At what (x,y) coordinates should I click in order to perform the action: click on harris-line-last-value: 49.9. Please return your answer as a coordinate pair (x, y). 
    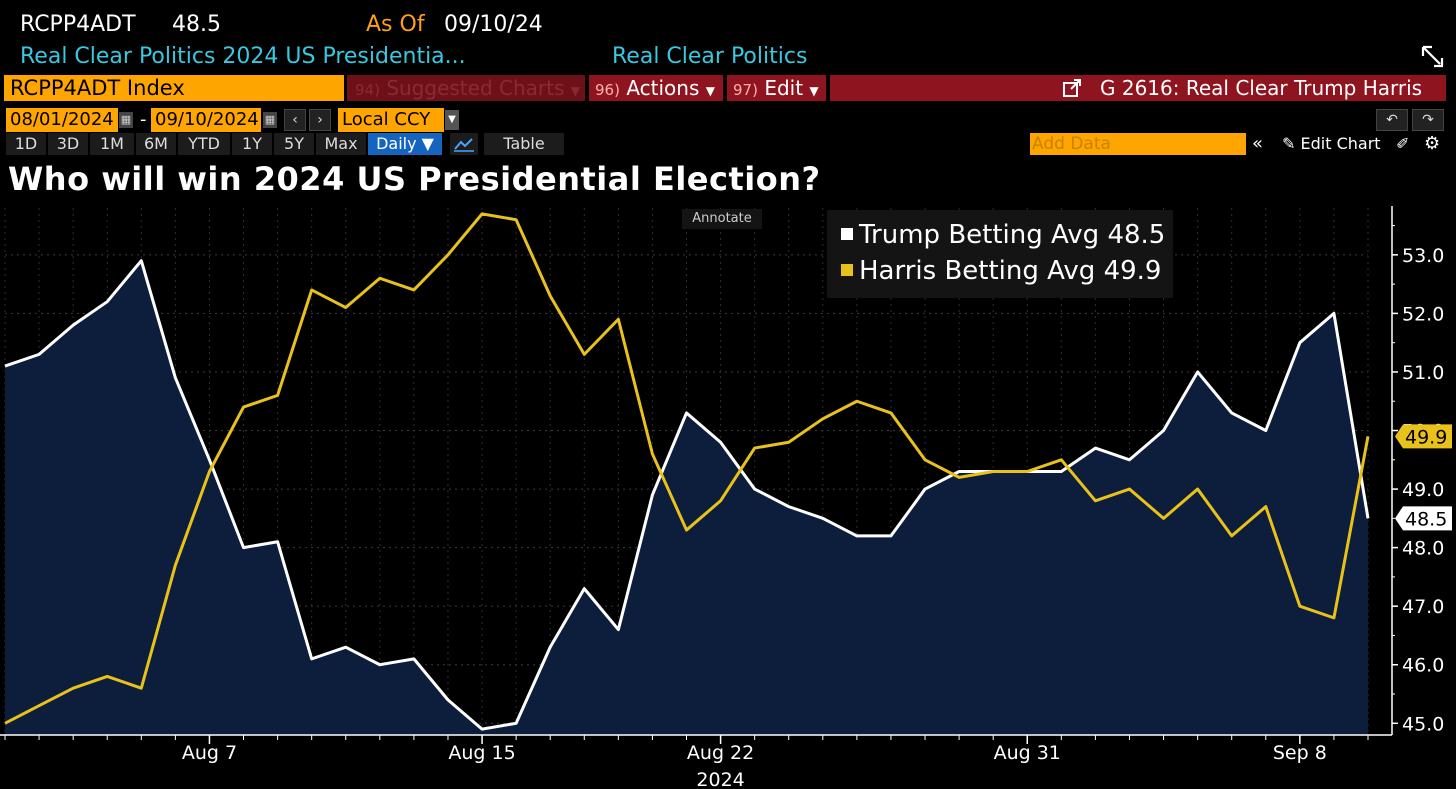
    Looking at the image, I should click on (1426, 437).